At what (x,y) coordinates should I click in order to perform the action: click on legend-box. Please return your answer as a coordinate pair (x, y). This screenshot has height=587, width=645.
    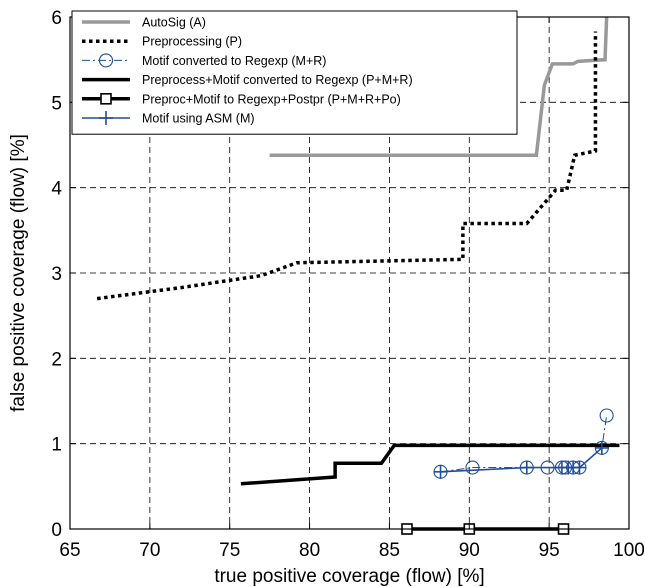
    Looking at the image, I should click on (294, 72).